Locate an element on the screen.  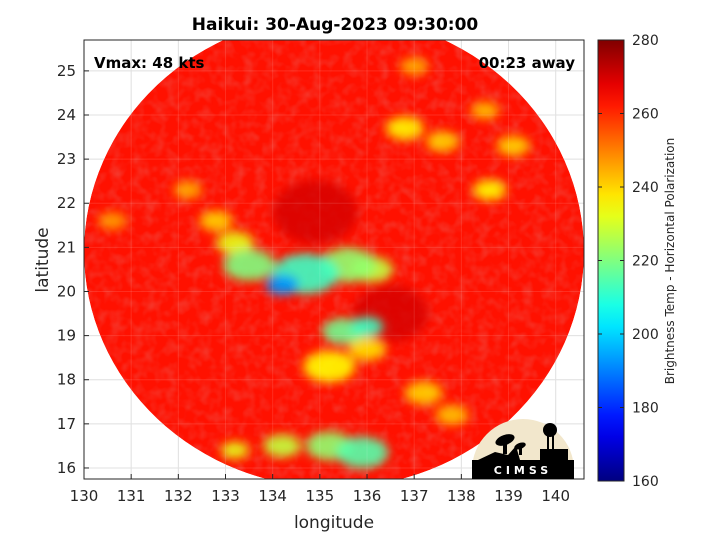
colorbar-tick-label: 200 is located at coordinates (645, 335).